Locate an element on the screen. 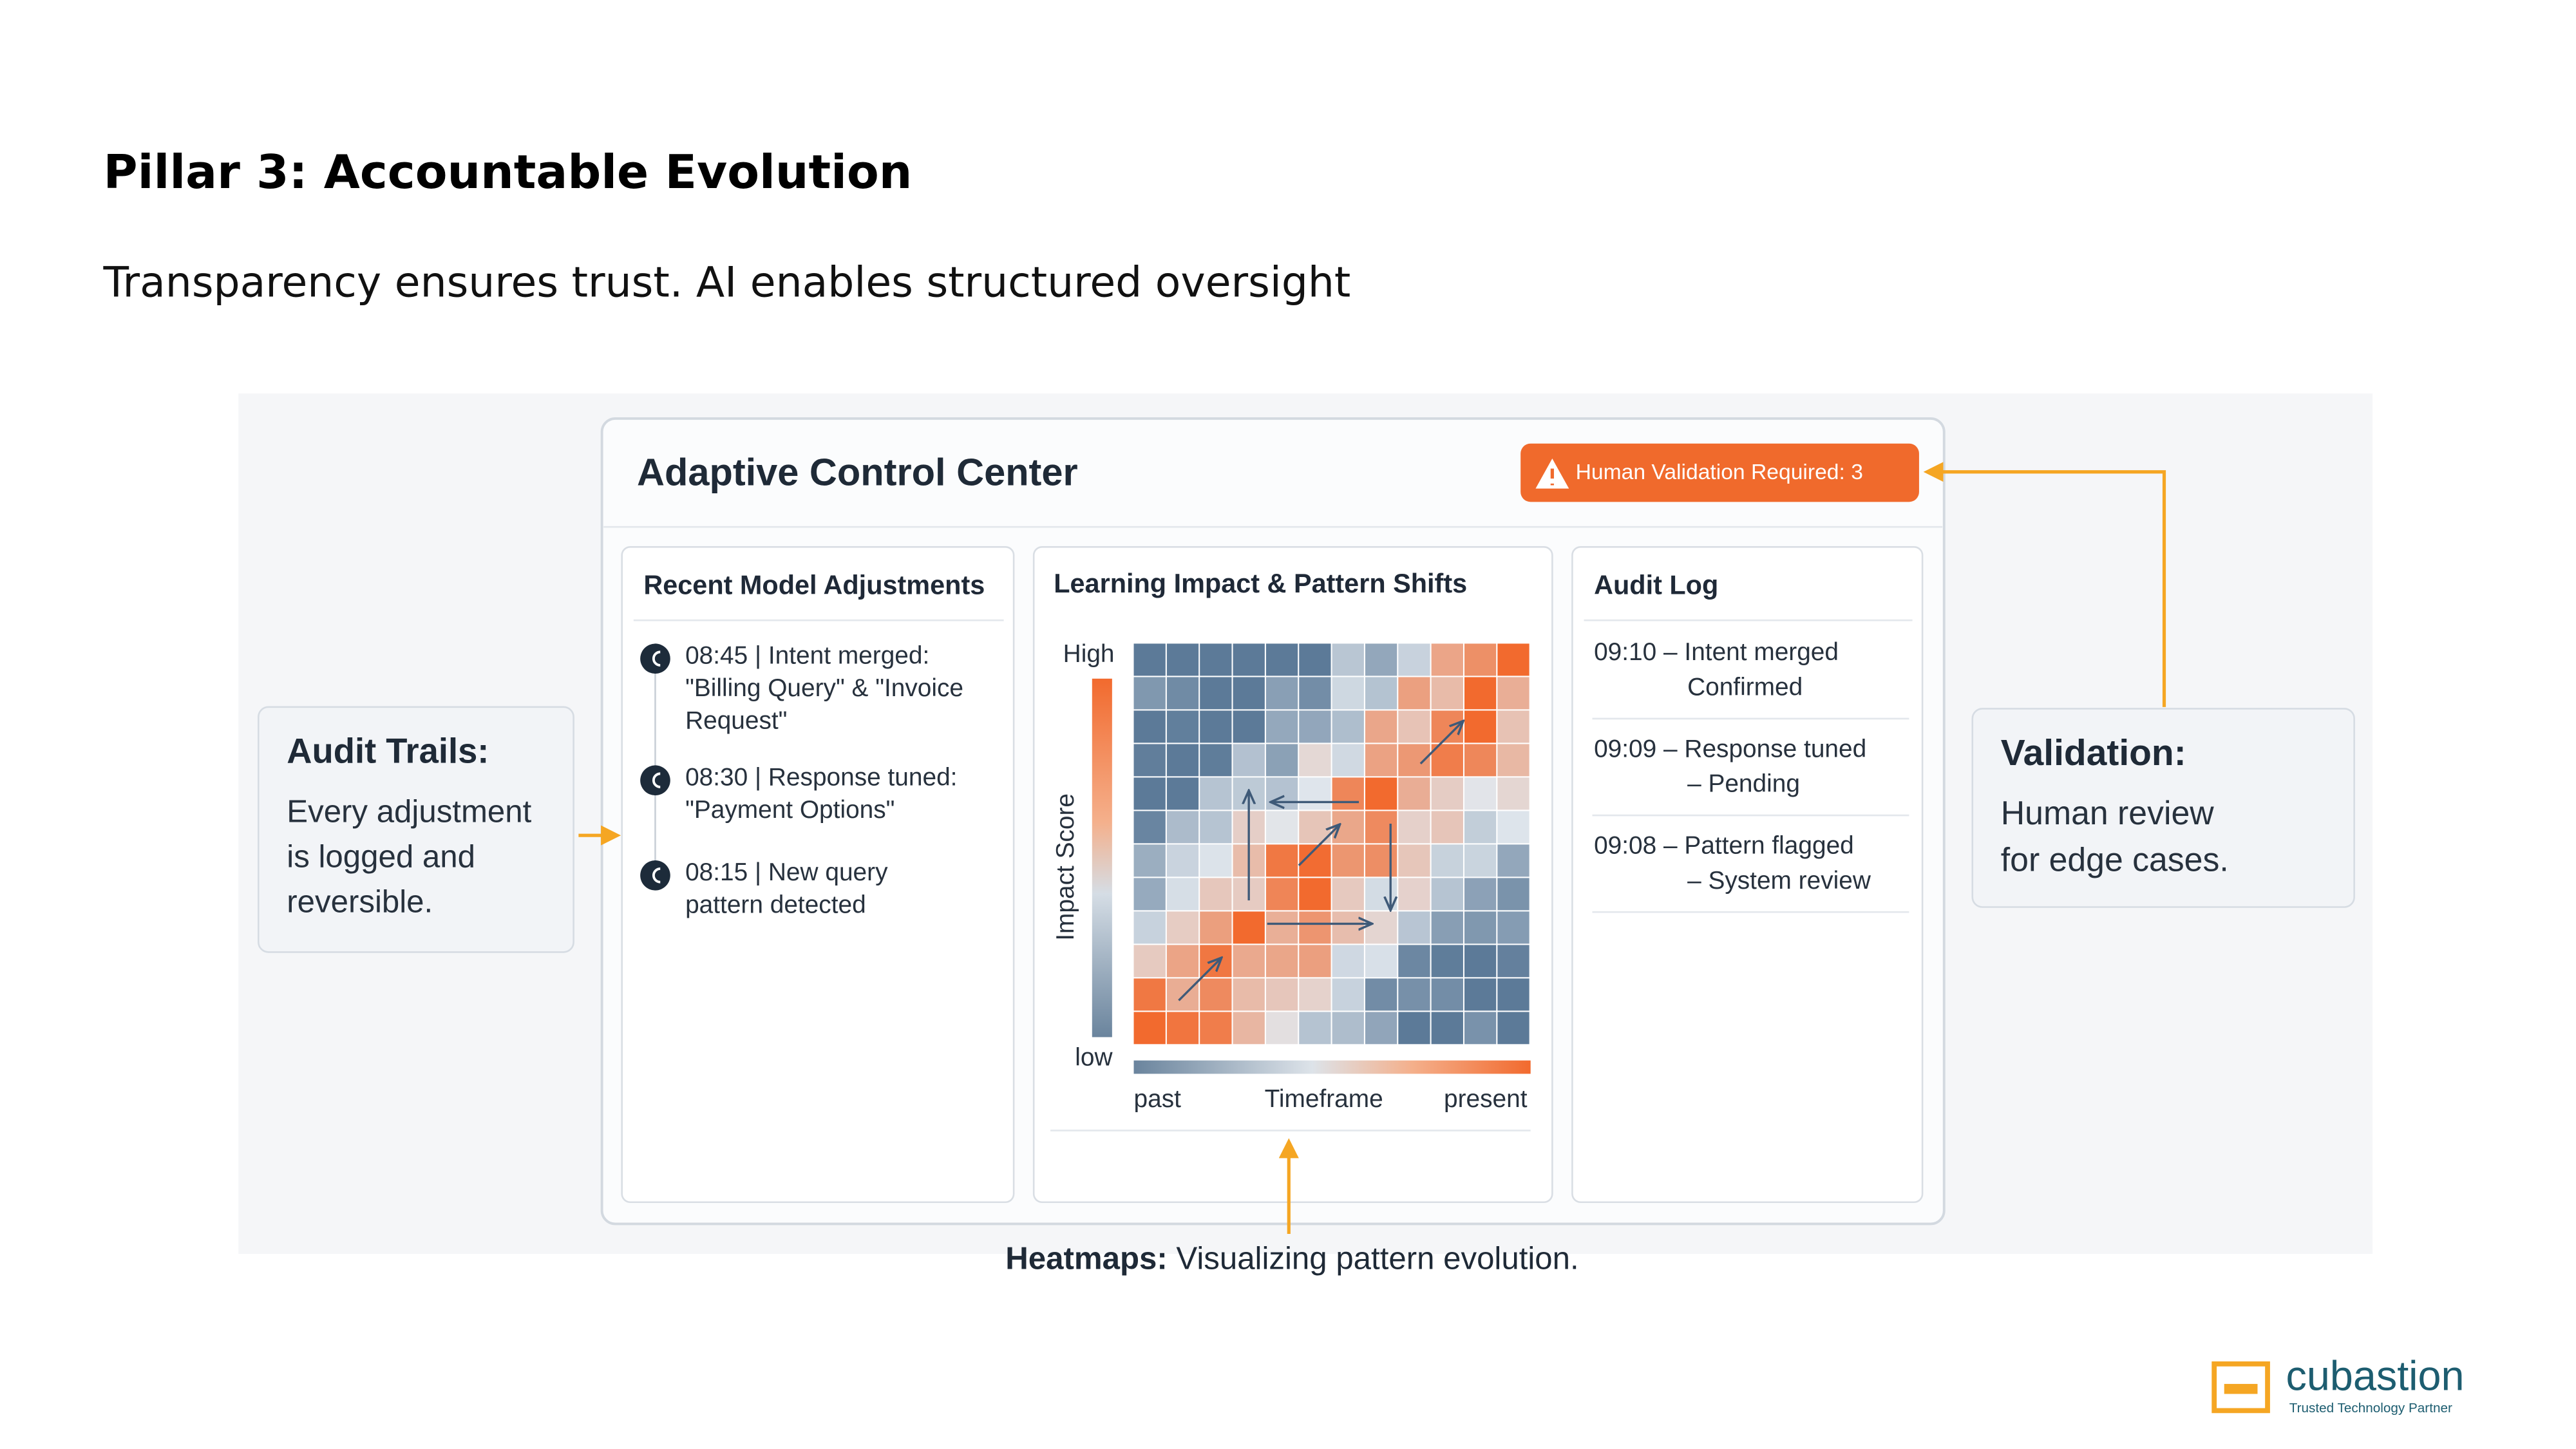 The image size is (2576, 1449). slide-title: Pillar 3: Accountable Evolution is located at coordinates (509, 173).